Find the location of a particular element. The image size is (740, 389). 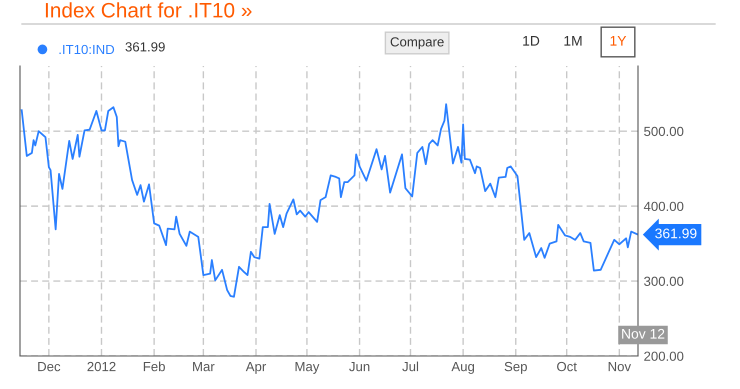

x-tick-label: Mar is located at coordinates (204, 367).